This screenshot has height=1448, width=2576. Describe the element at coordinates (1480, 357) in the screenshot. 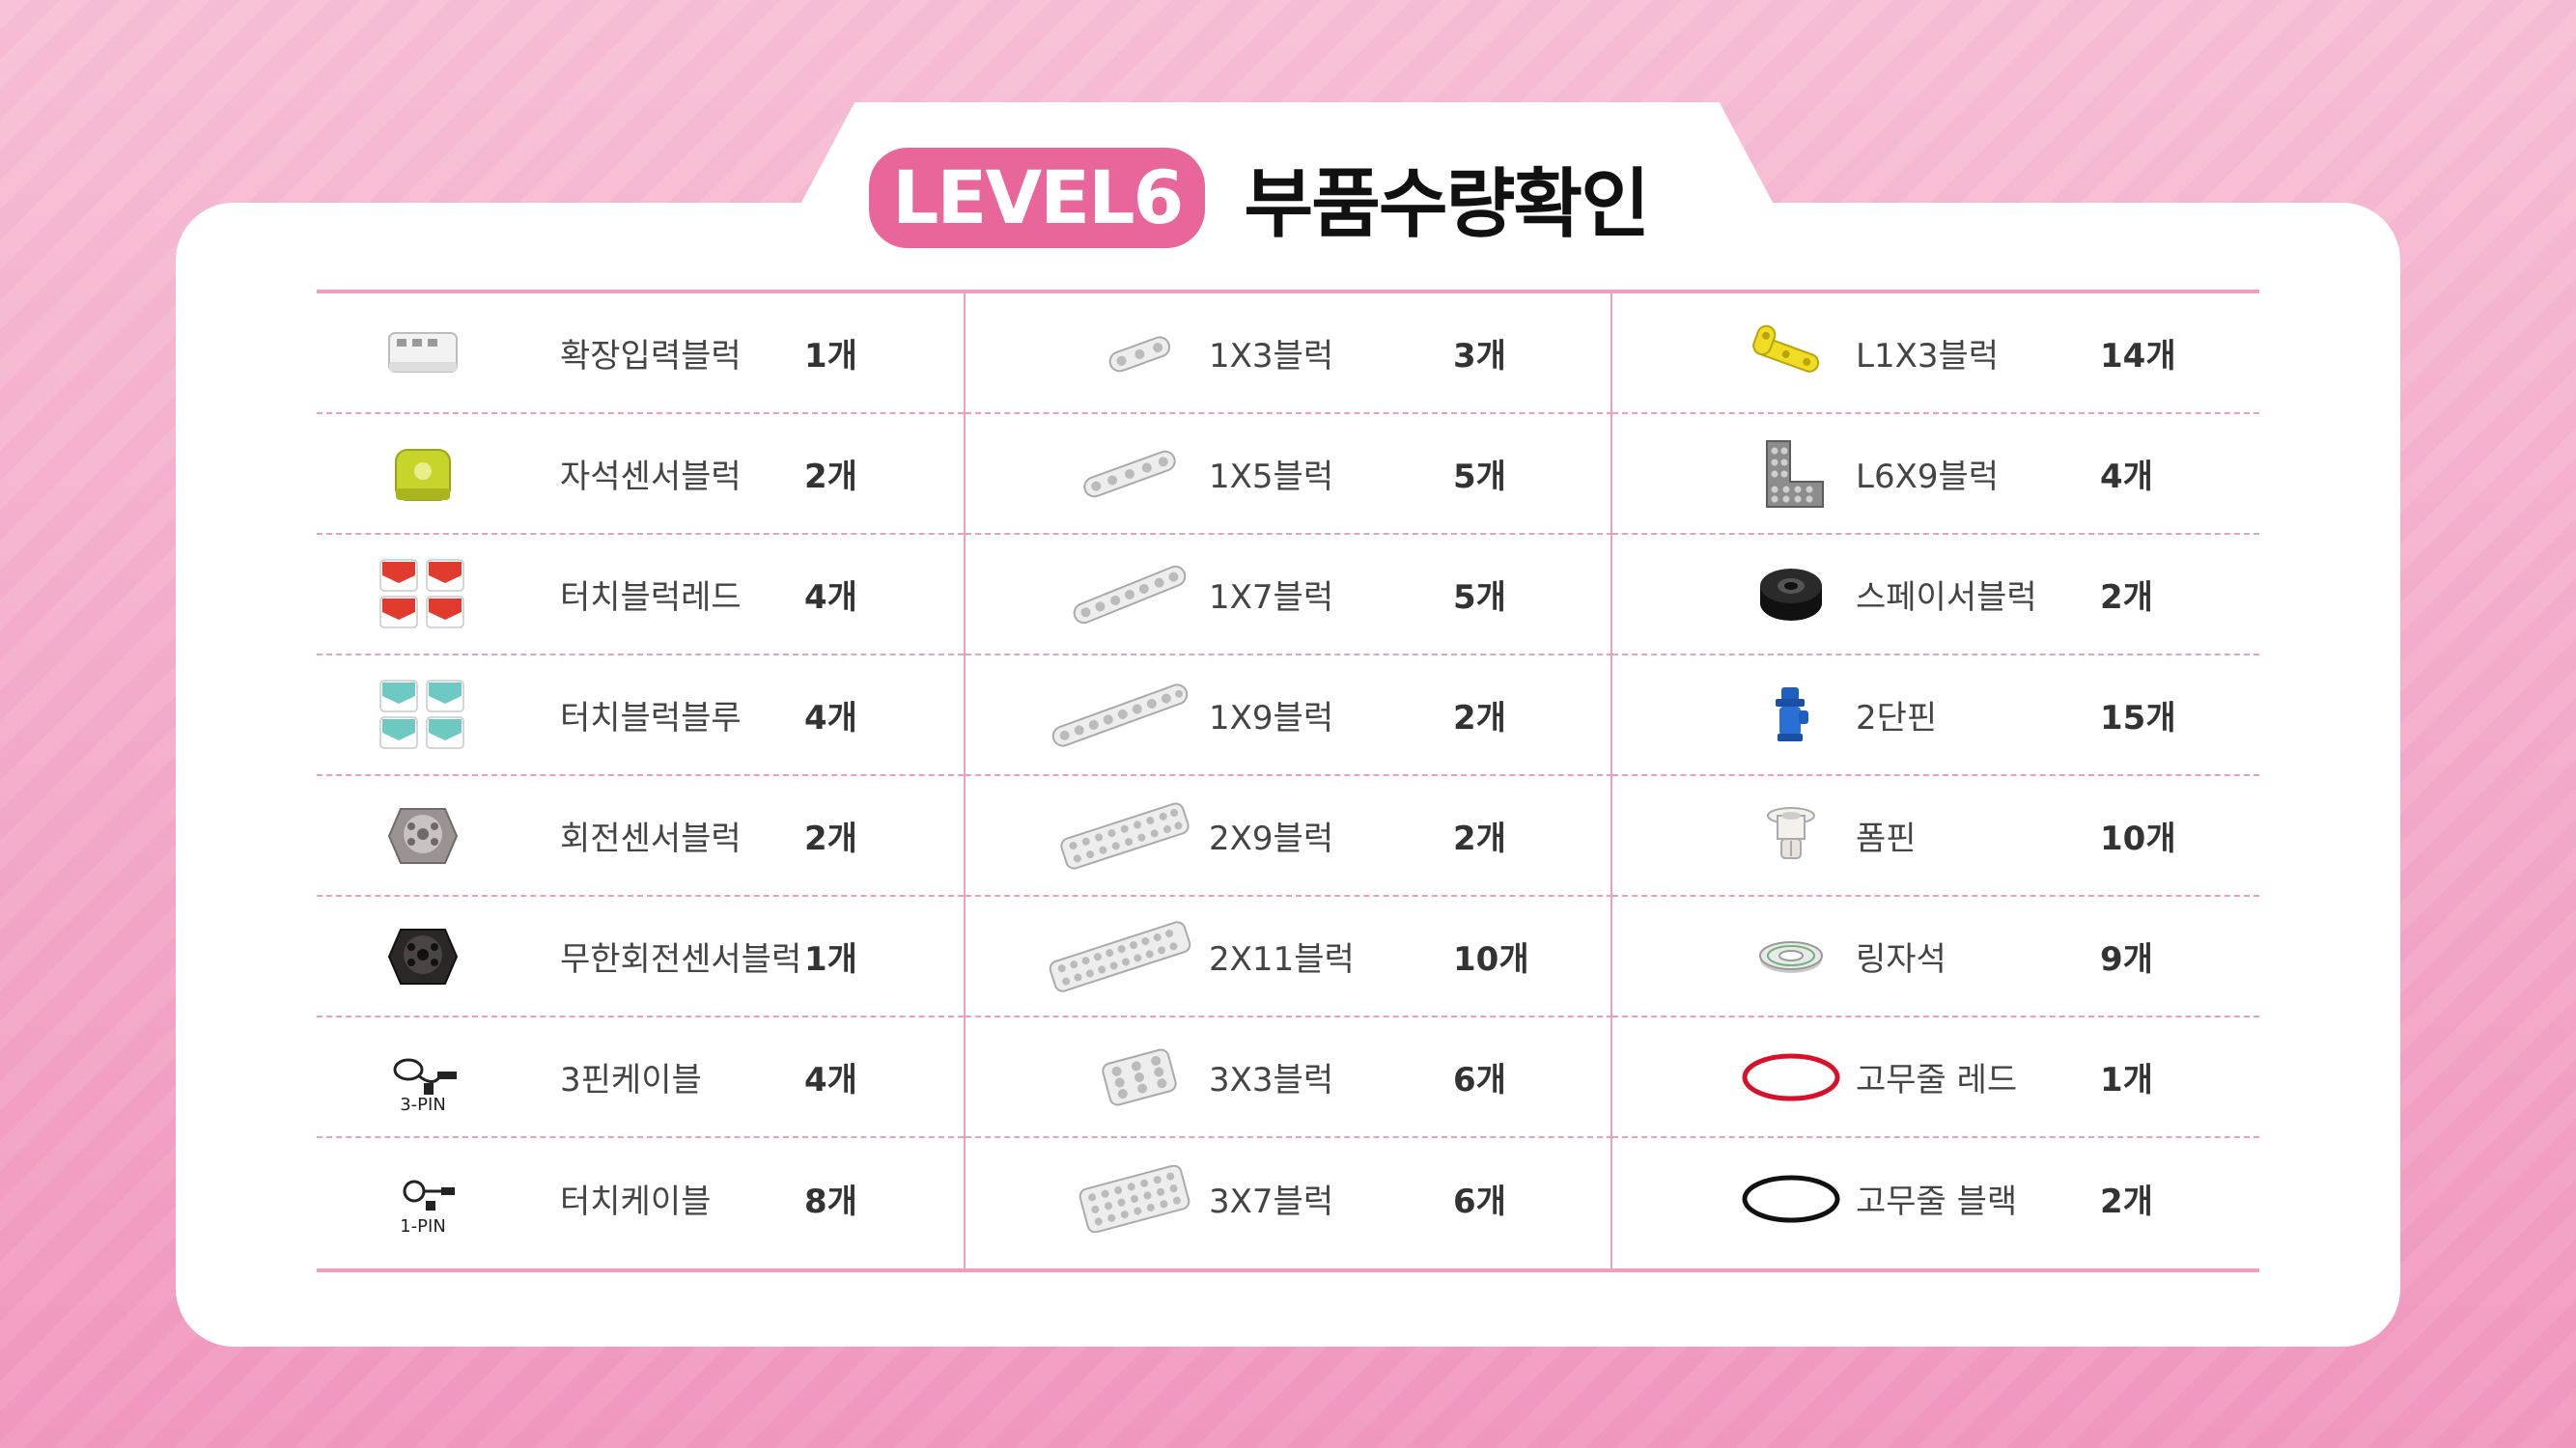

I see `part-quantity: 3개` at that location.